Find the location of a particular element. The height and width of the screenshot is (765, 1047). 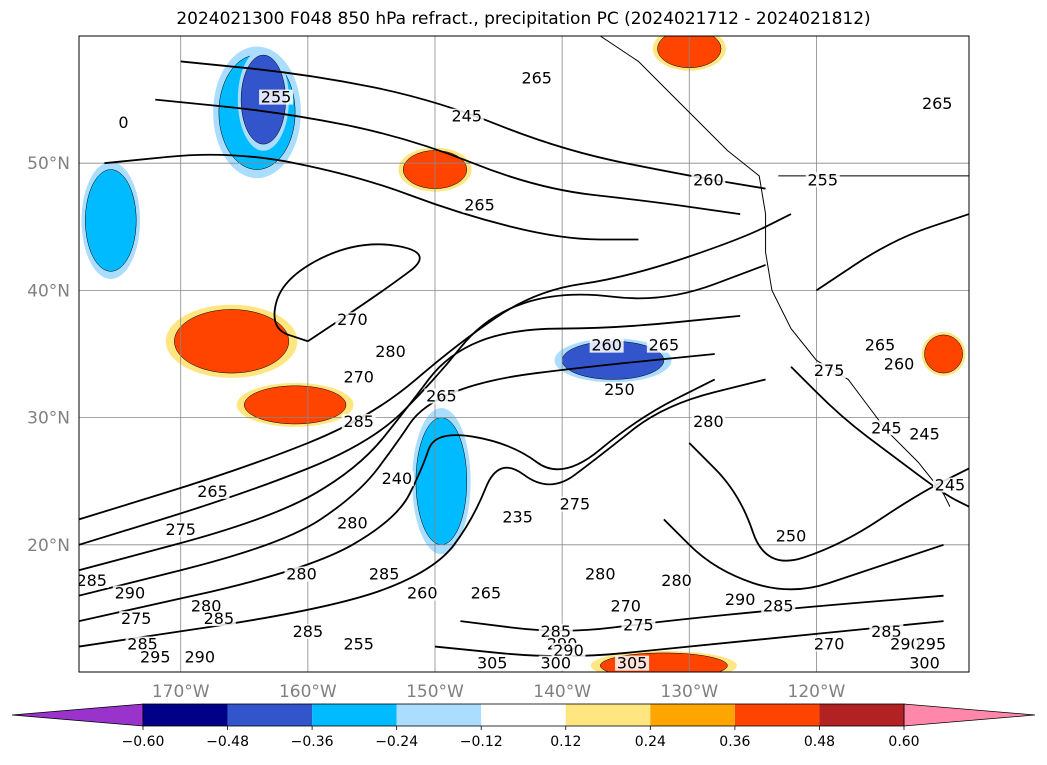

contour-label: 275 is located at coordinates (136, 618).